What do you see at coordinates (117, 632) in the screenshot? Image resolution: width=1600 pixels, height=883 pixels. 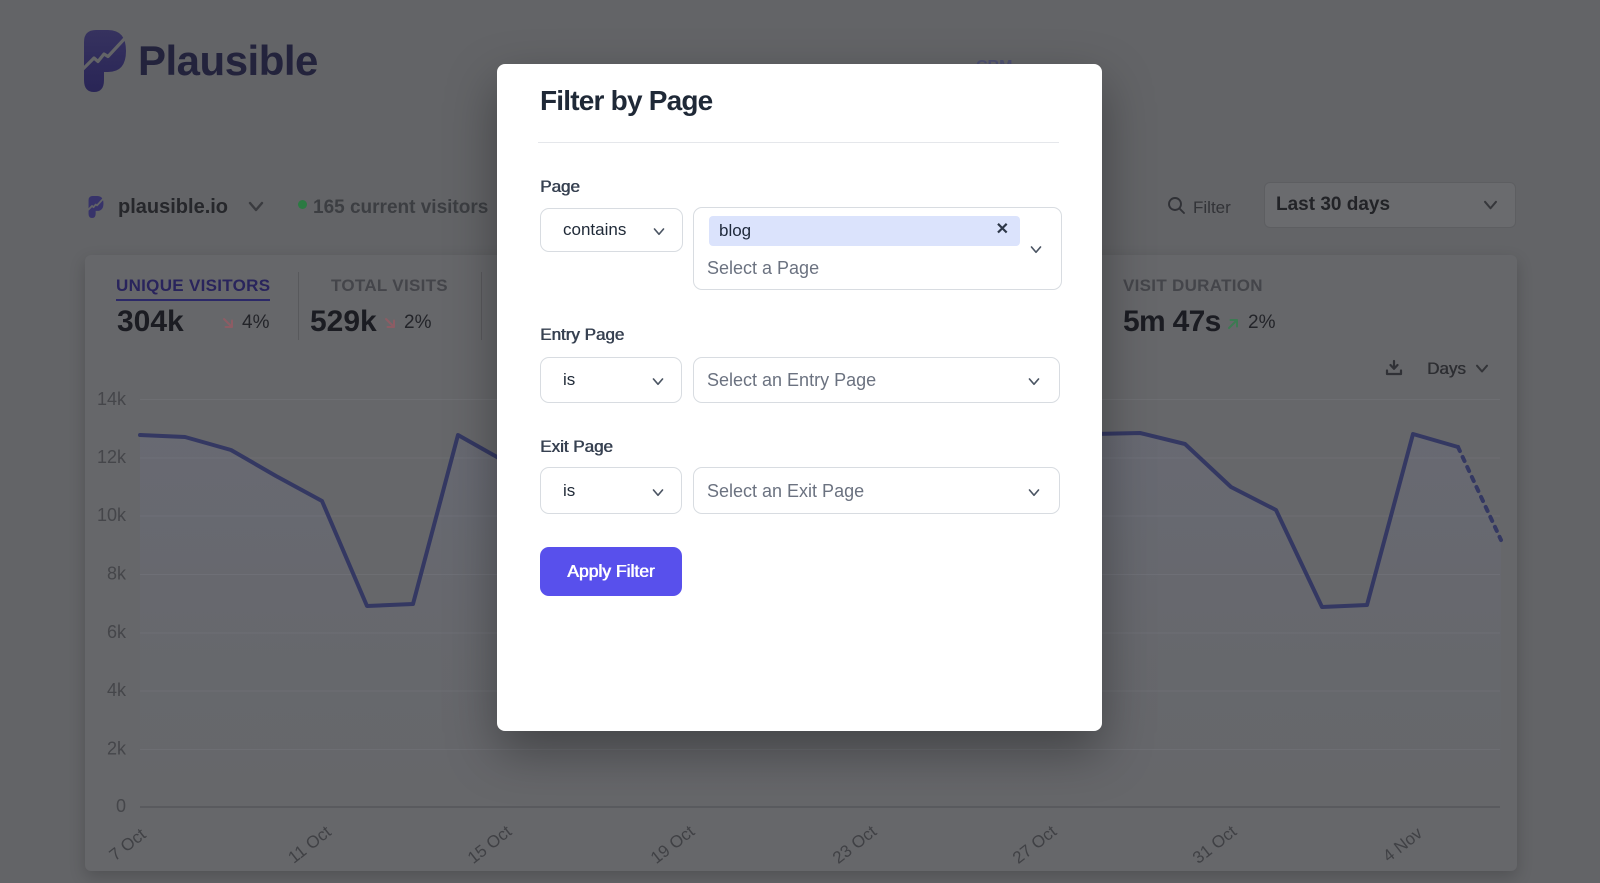 I see `svg-text: 6k` at bounding box center [117, 632].